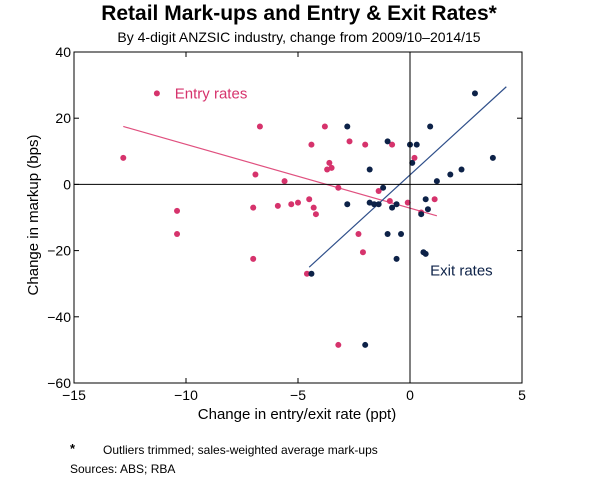 The height and width of the screenshot is (482, 598). What do you see at coordinates (298, 395) in the screenshot?
I see `x-tick-label: −5` at bounding box center [298, 395].